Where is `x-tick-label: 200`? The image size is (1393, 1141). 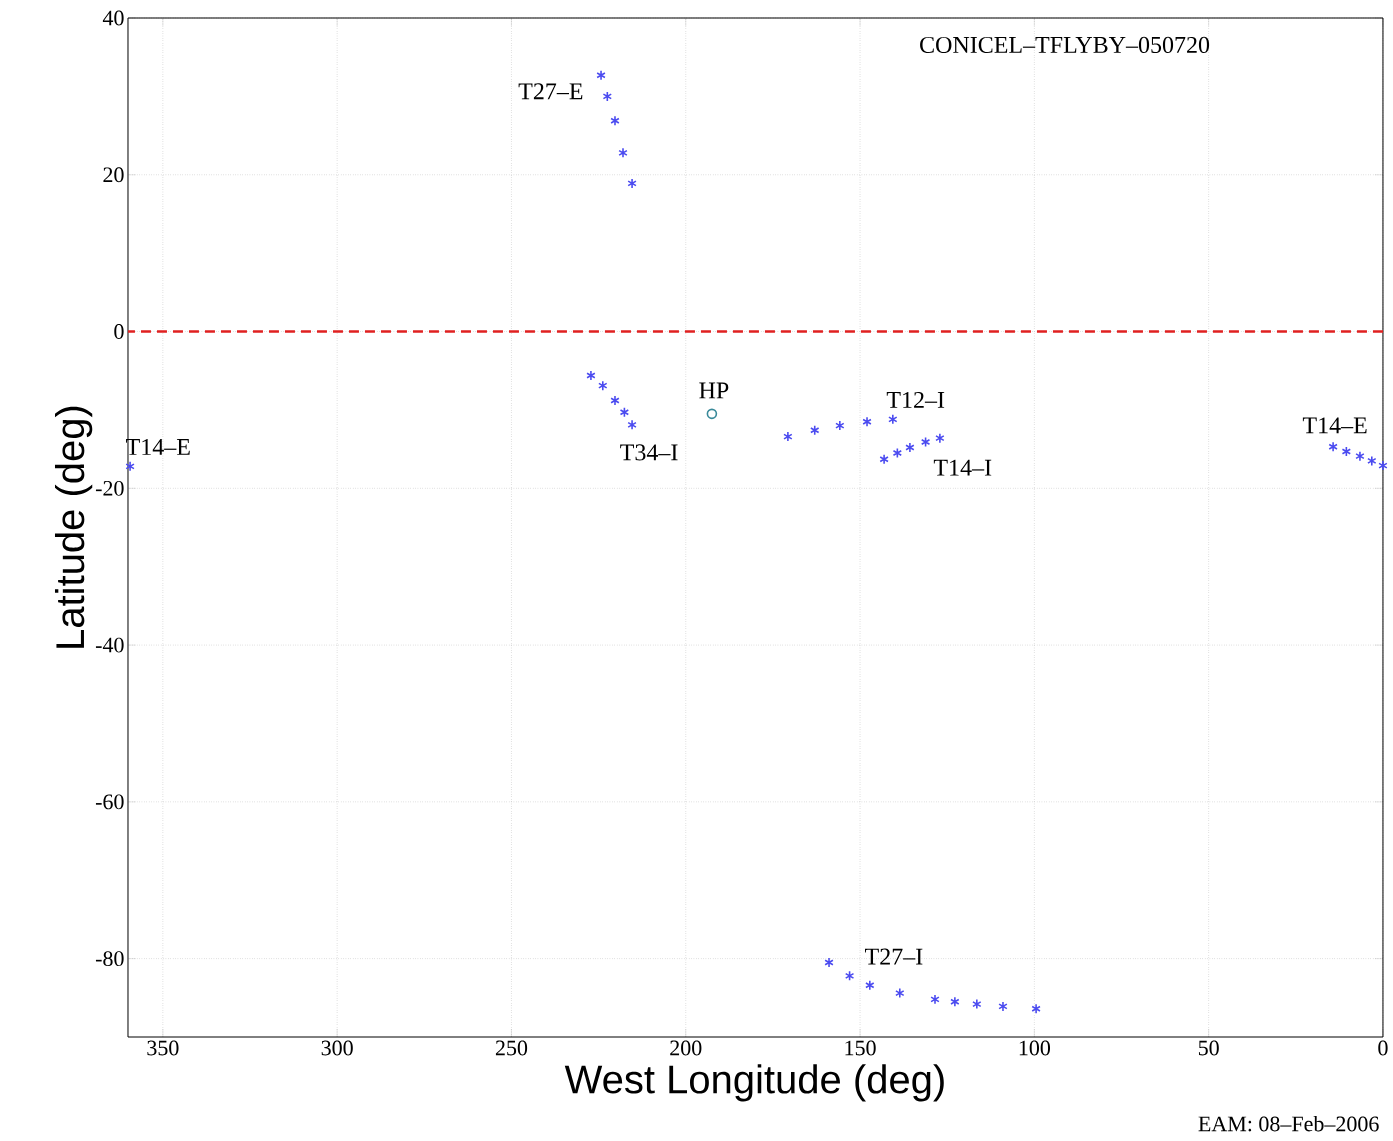 x-tick-label: 200 is located at coordinates (686, 1048).